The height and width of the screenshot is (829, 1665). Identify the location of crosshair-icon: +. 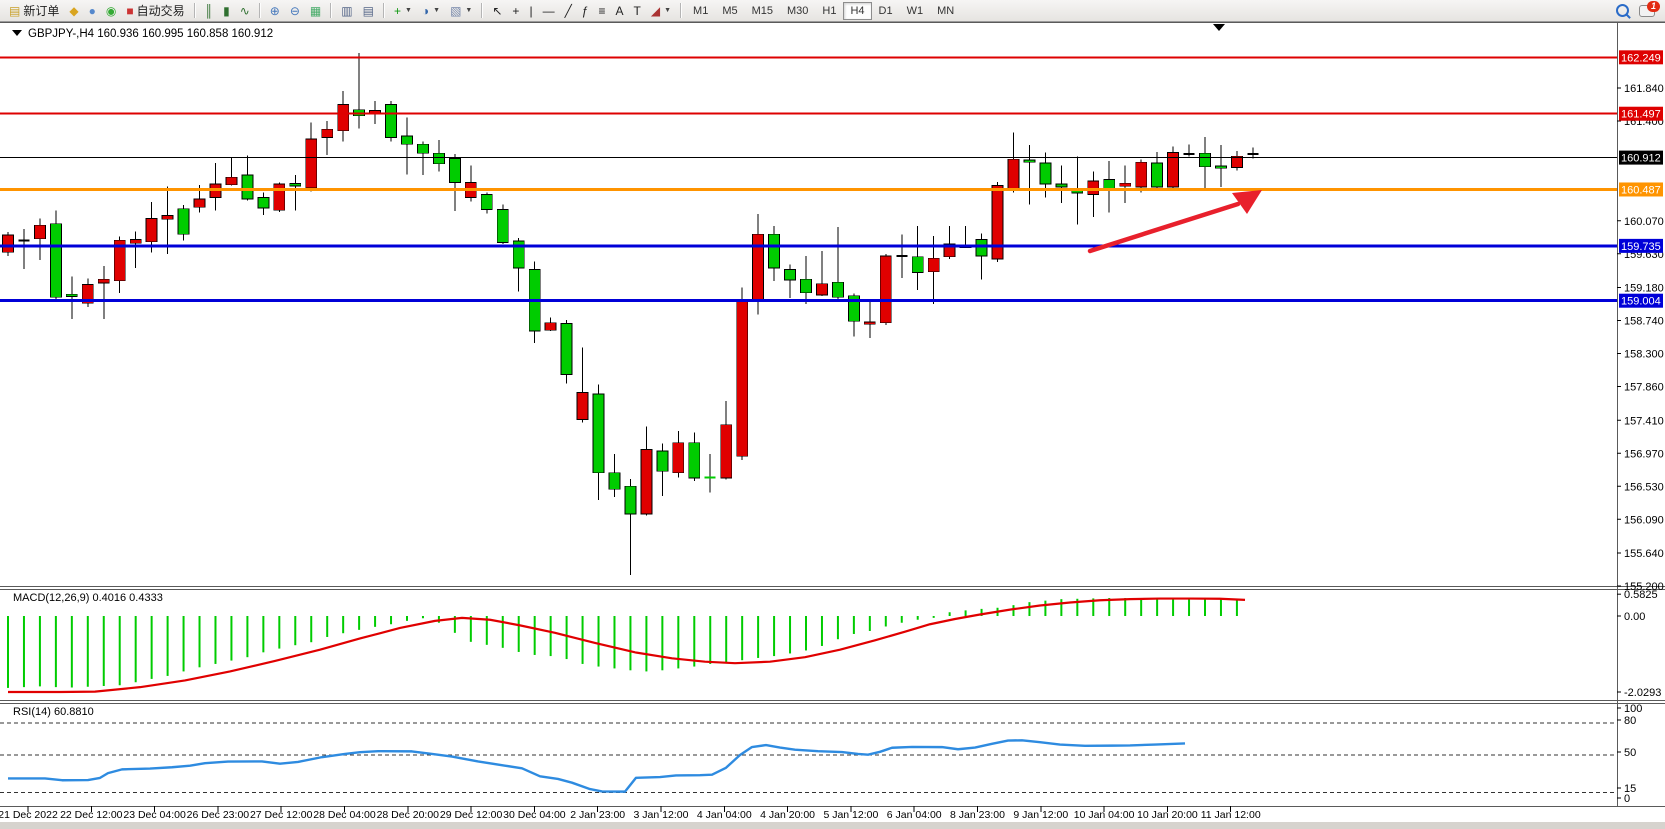
(515, 10).